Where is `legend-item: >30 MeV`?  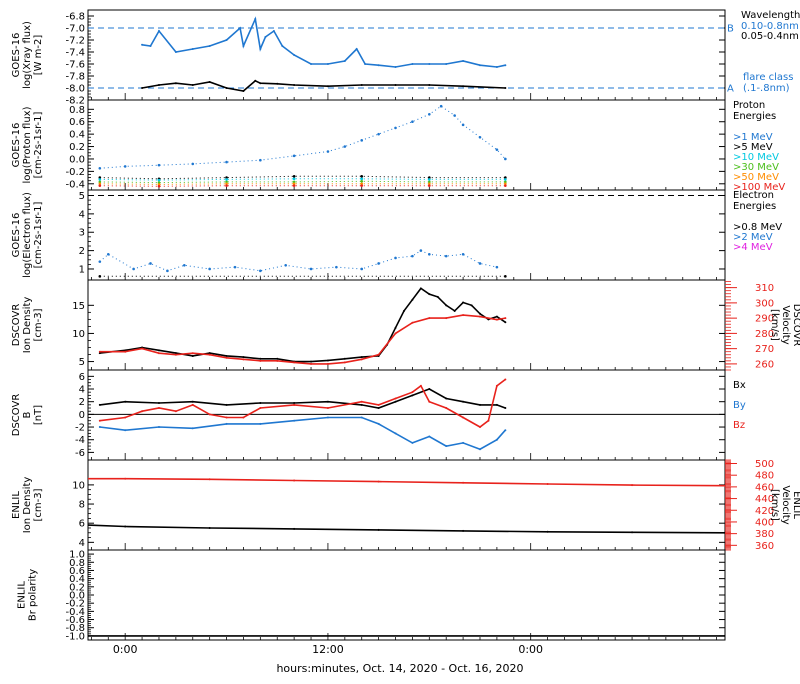
legend-item: >30 MeV is located at coordinates (756, 167).